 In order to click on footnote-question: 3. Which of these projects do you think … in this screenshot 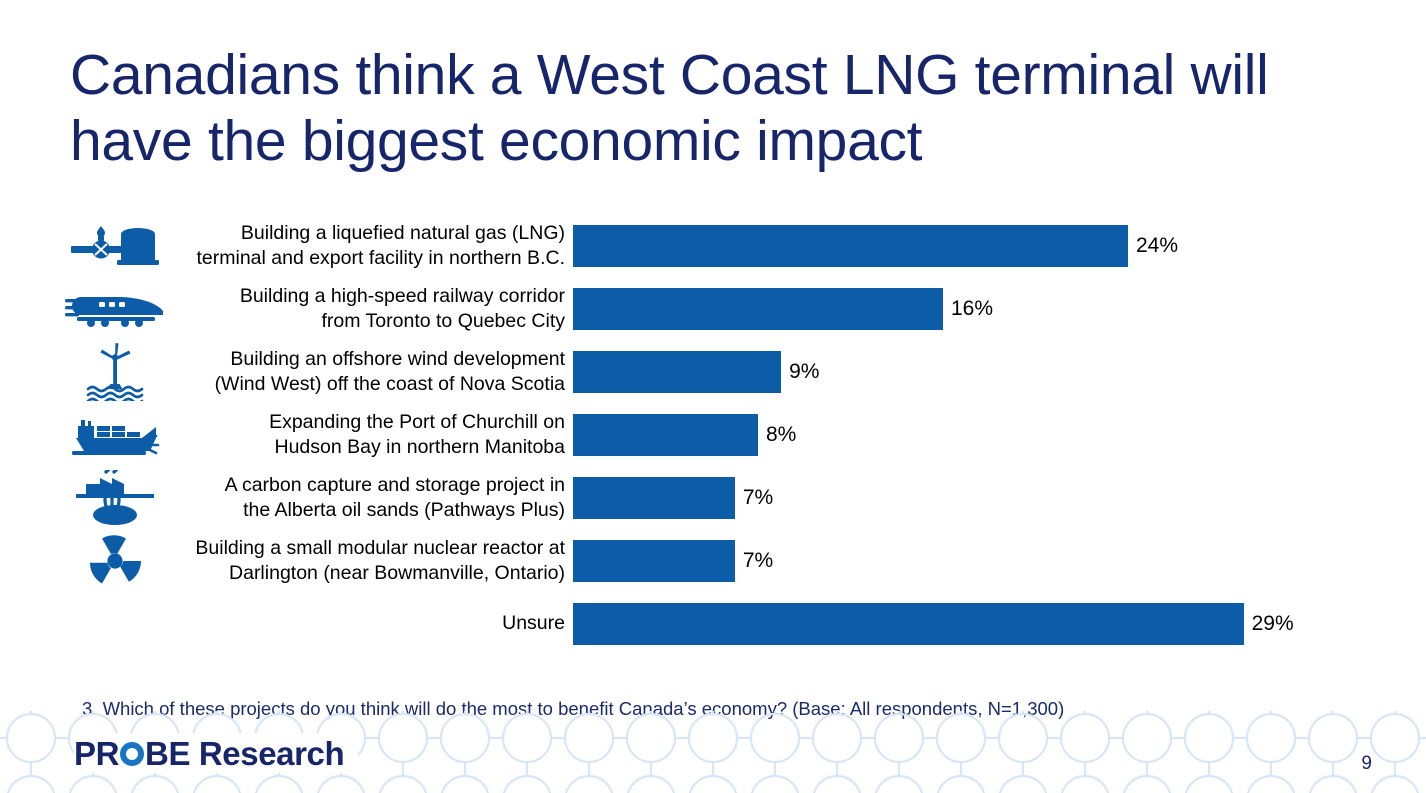, I will do `click(573, 708)`.